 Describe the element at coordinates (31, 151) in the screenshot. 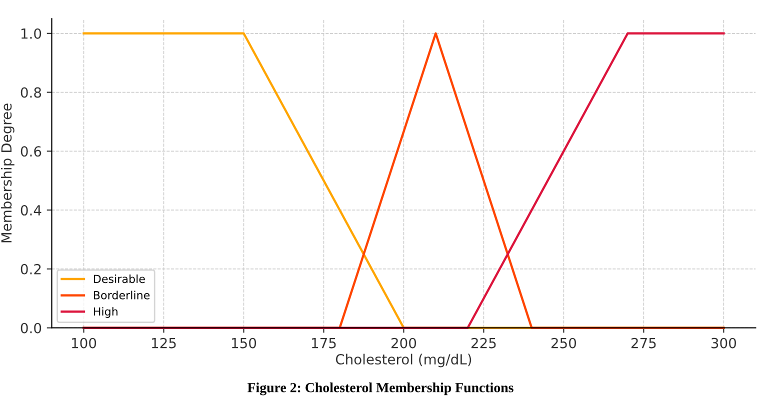

I see `y-tick-label: 0.6` at that location.